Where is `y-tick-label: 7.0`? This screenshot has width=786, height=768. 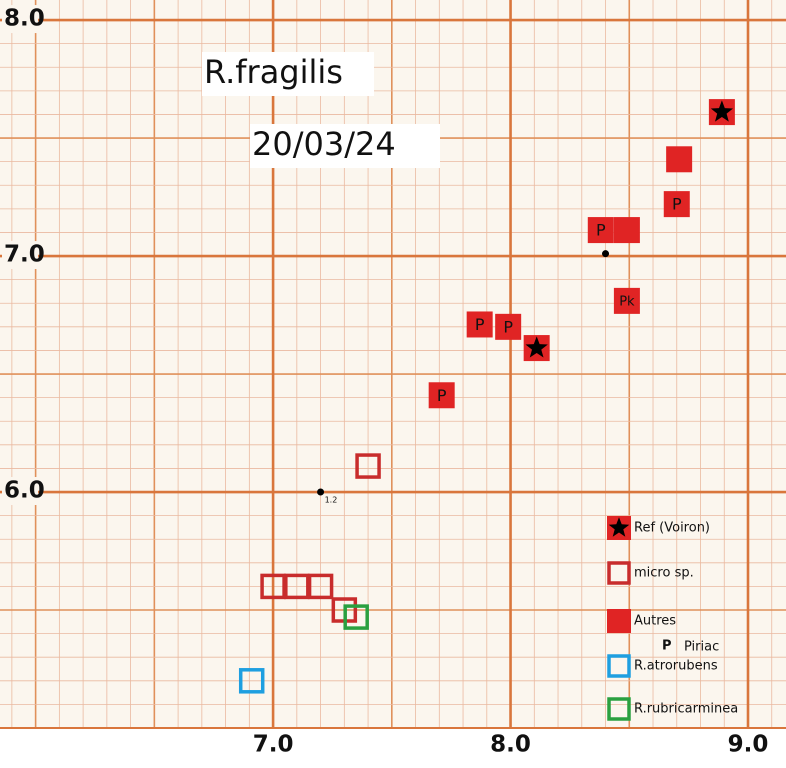 y-tick-label: 7.0 is located at coordinates (24, 255).